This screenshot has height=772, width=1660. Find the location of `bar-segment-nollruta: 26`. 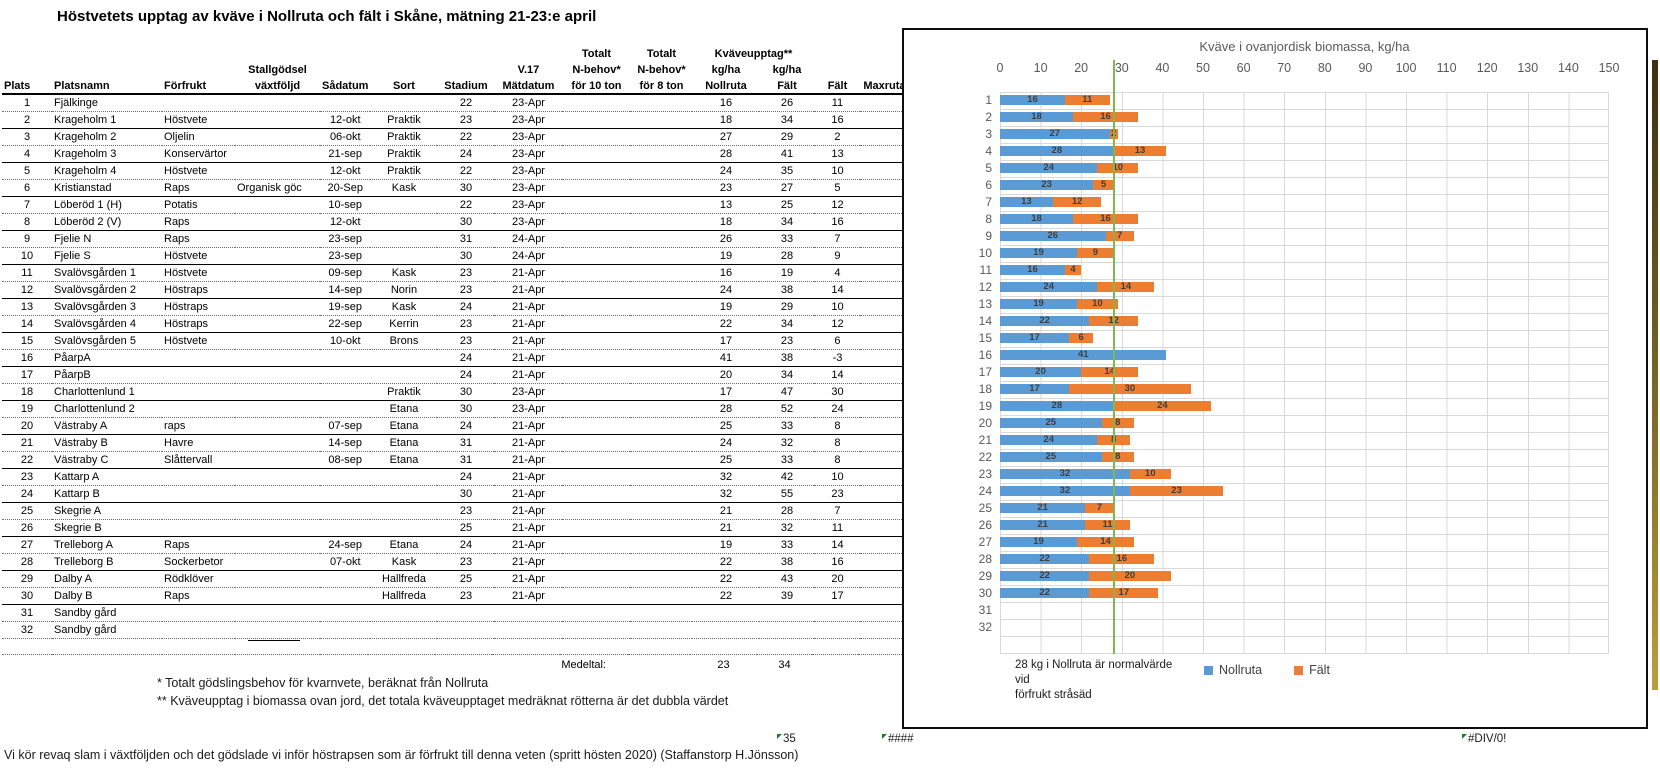

bar-segment-nollruta: 26 is located at coordinates (1053, 236).